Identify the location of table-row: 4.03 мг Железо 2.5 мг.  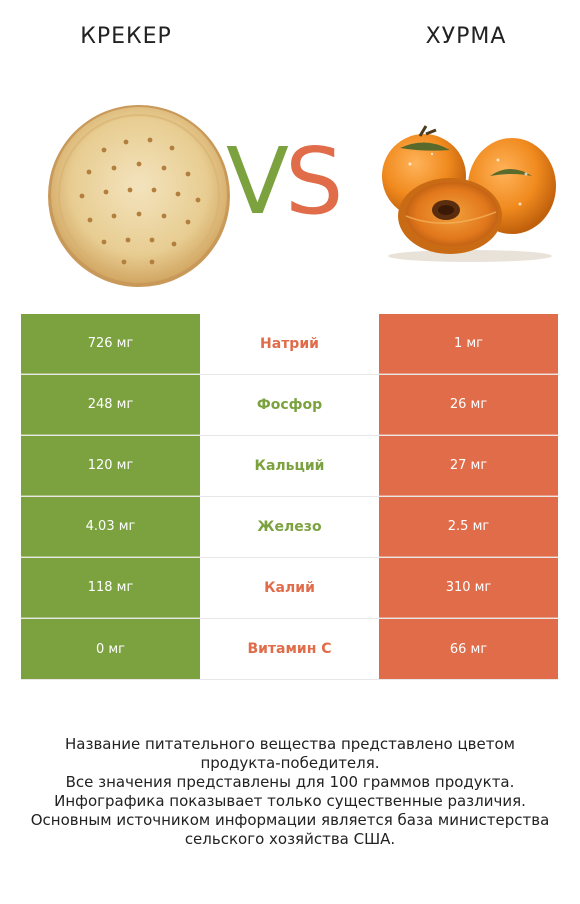
(289, 527).